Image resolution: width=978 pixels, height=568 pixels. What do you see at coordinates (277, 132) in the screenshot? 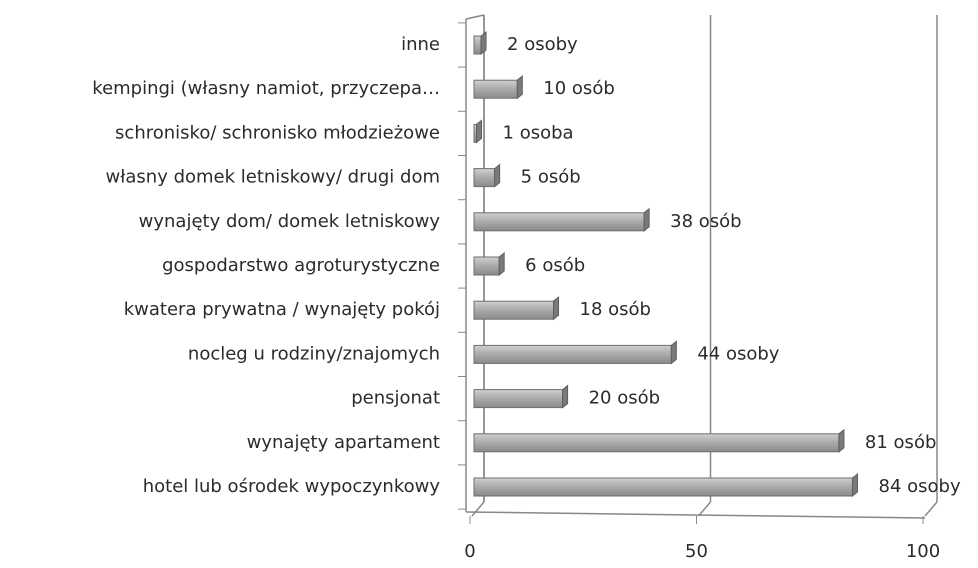
I see `y-tick-label: schronisko/ schronisko młodzieżowe` at bounding box center [277, 132].